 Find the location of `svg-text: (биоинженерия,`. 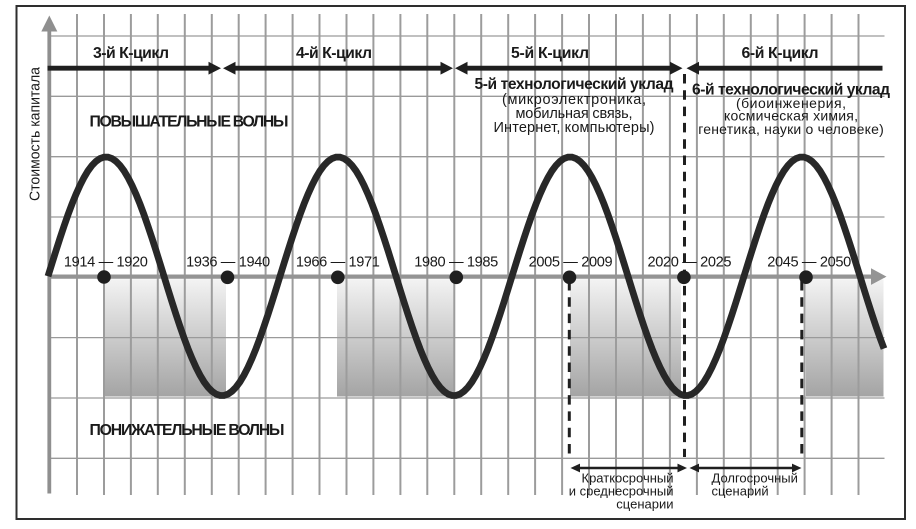

svg-text: (биоинженерия, is located at coordinates (791, 103).